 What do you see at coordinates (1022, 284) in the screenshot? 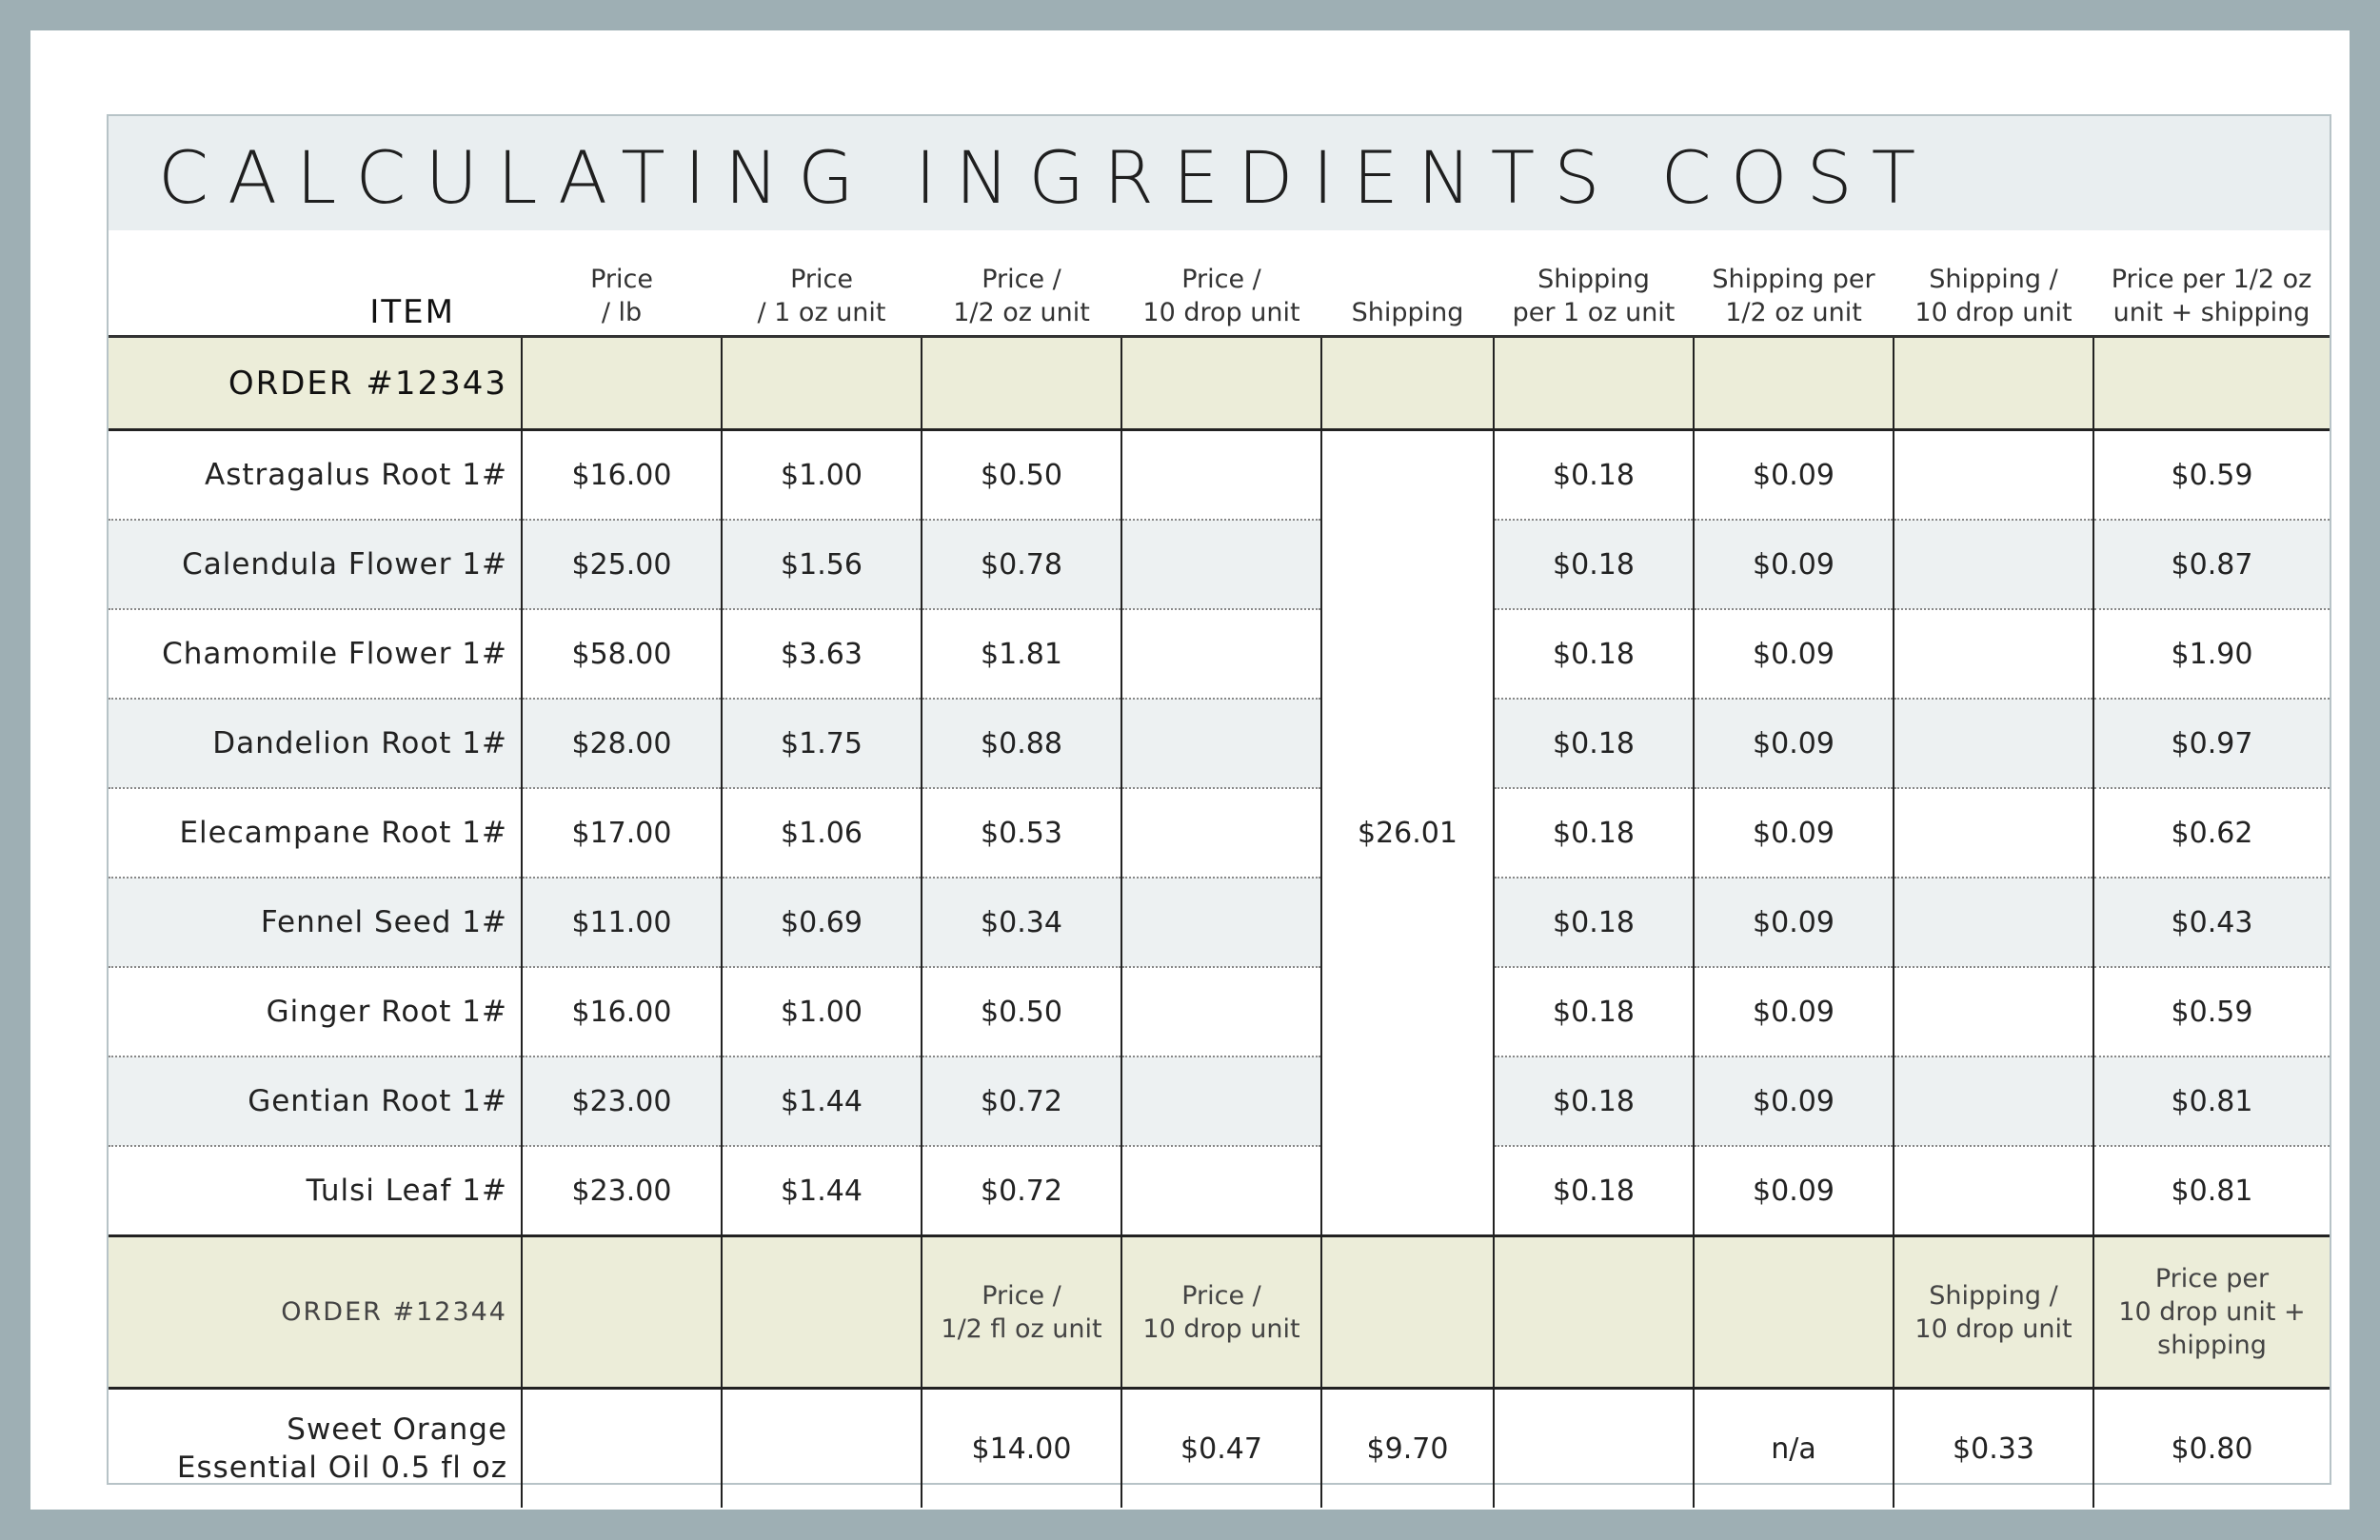
I see `column-header-price-half-oz: Price /1/2 oz unit` at bounding box center [1022, 284].